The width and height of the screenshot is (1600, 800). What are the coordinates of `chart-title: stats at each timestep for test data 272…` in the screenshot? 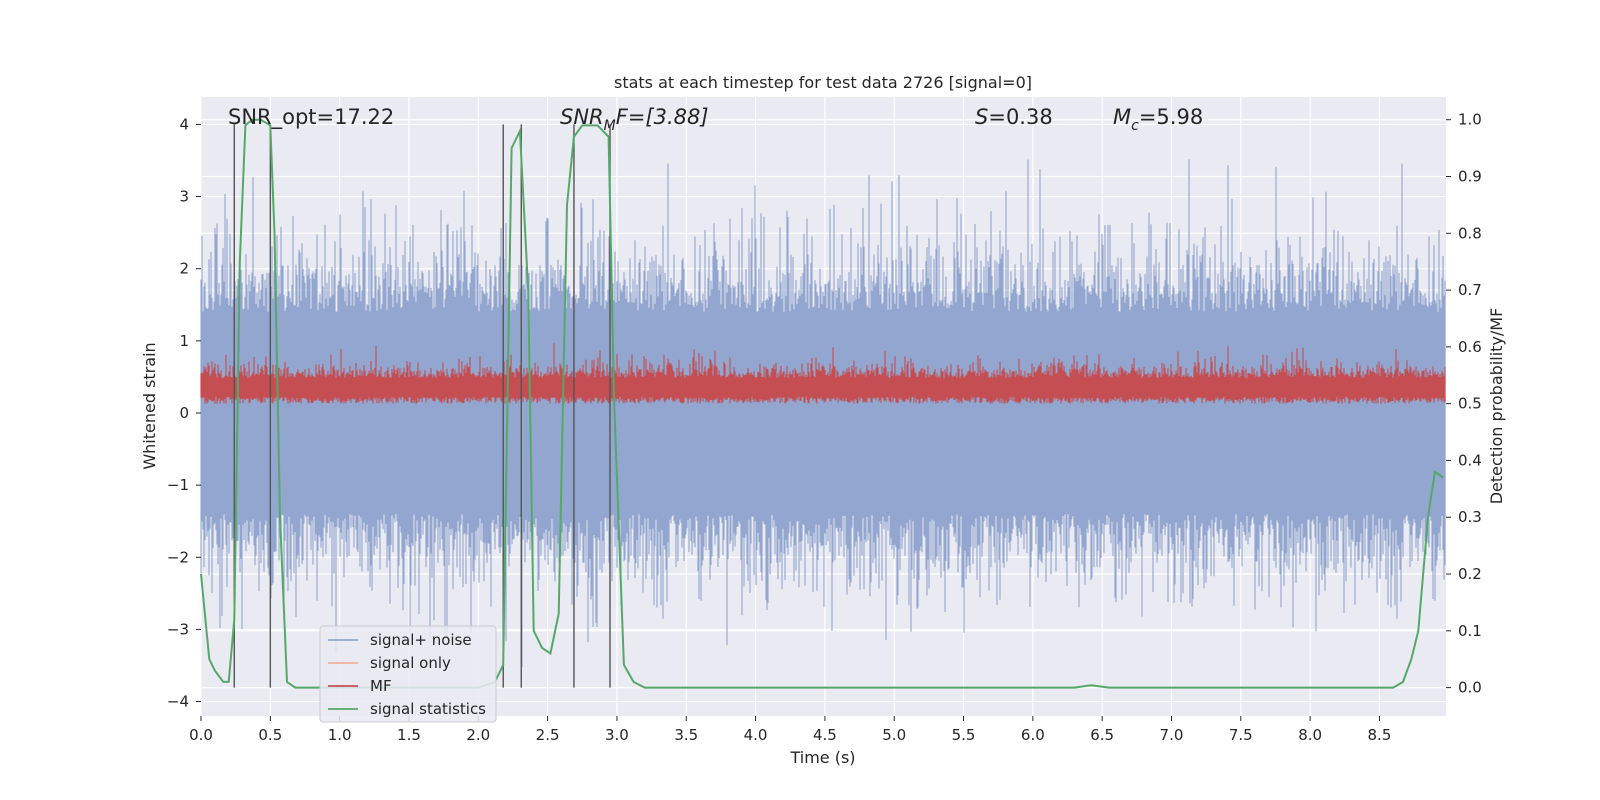 It's located at (823, 82).